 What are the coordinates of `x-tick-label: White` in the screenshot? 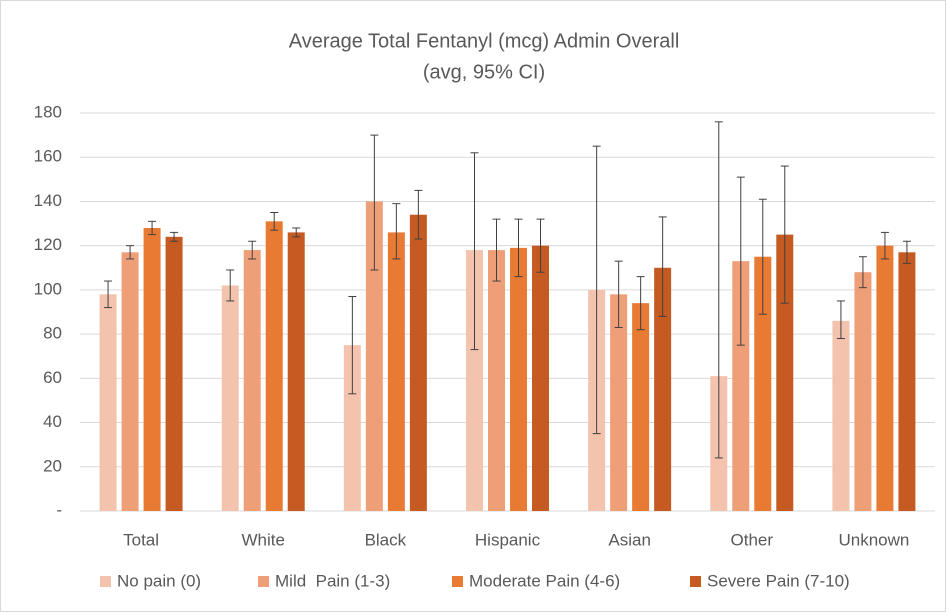 It's located at (262, 539).